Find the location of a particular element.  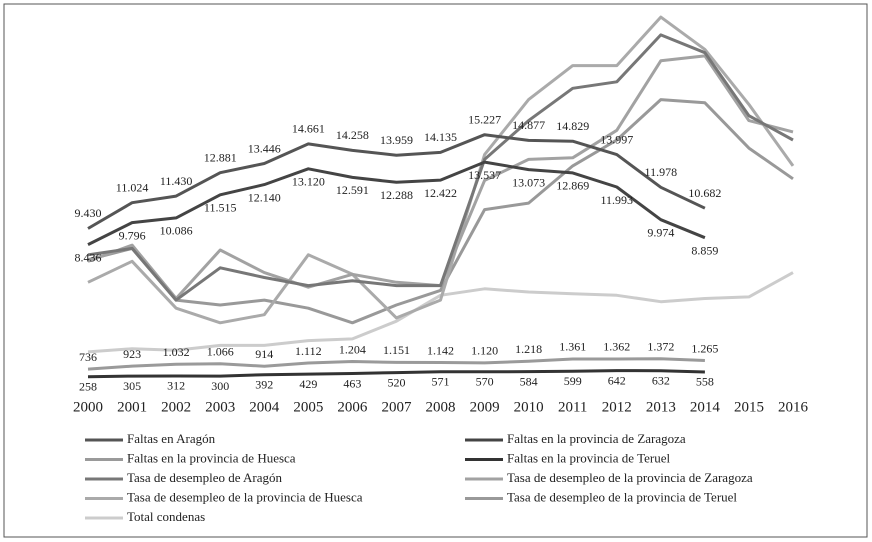

data-label: 12.591 is located at coordinates (352, 190).